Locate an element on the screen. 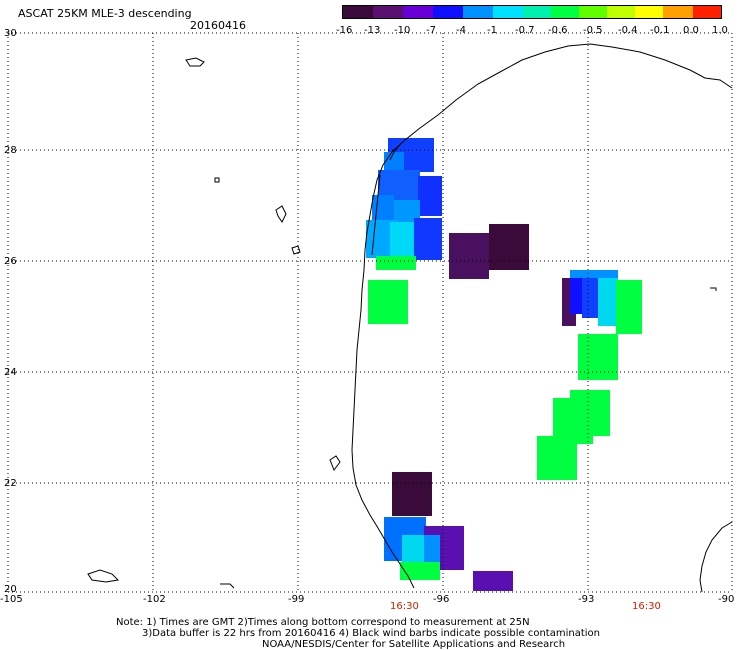  colorbar-label: -0.7 is located at coordinates (525, 30).